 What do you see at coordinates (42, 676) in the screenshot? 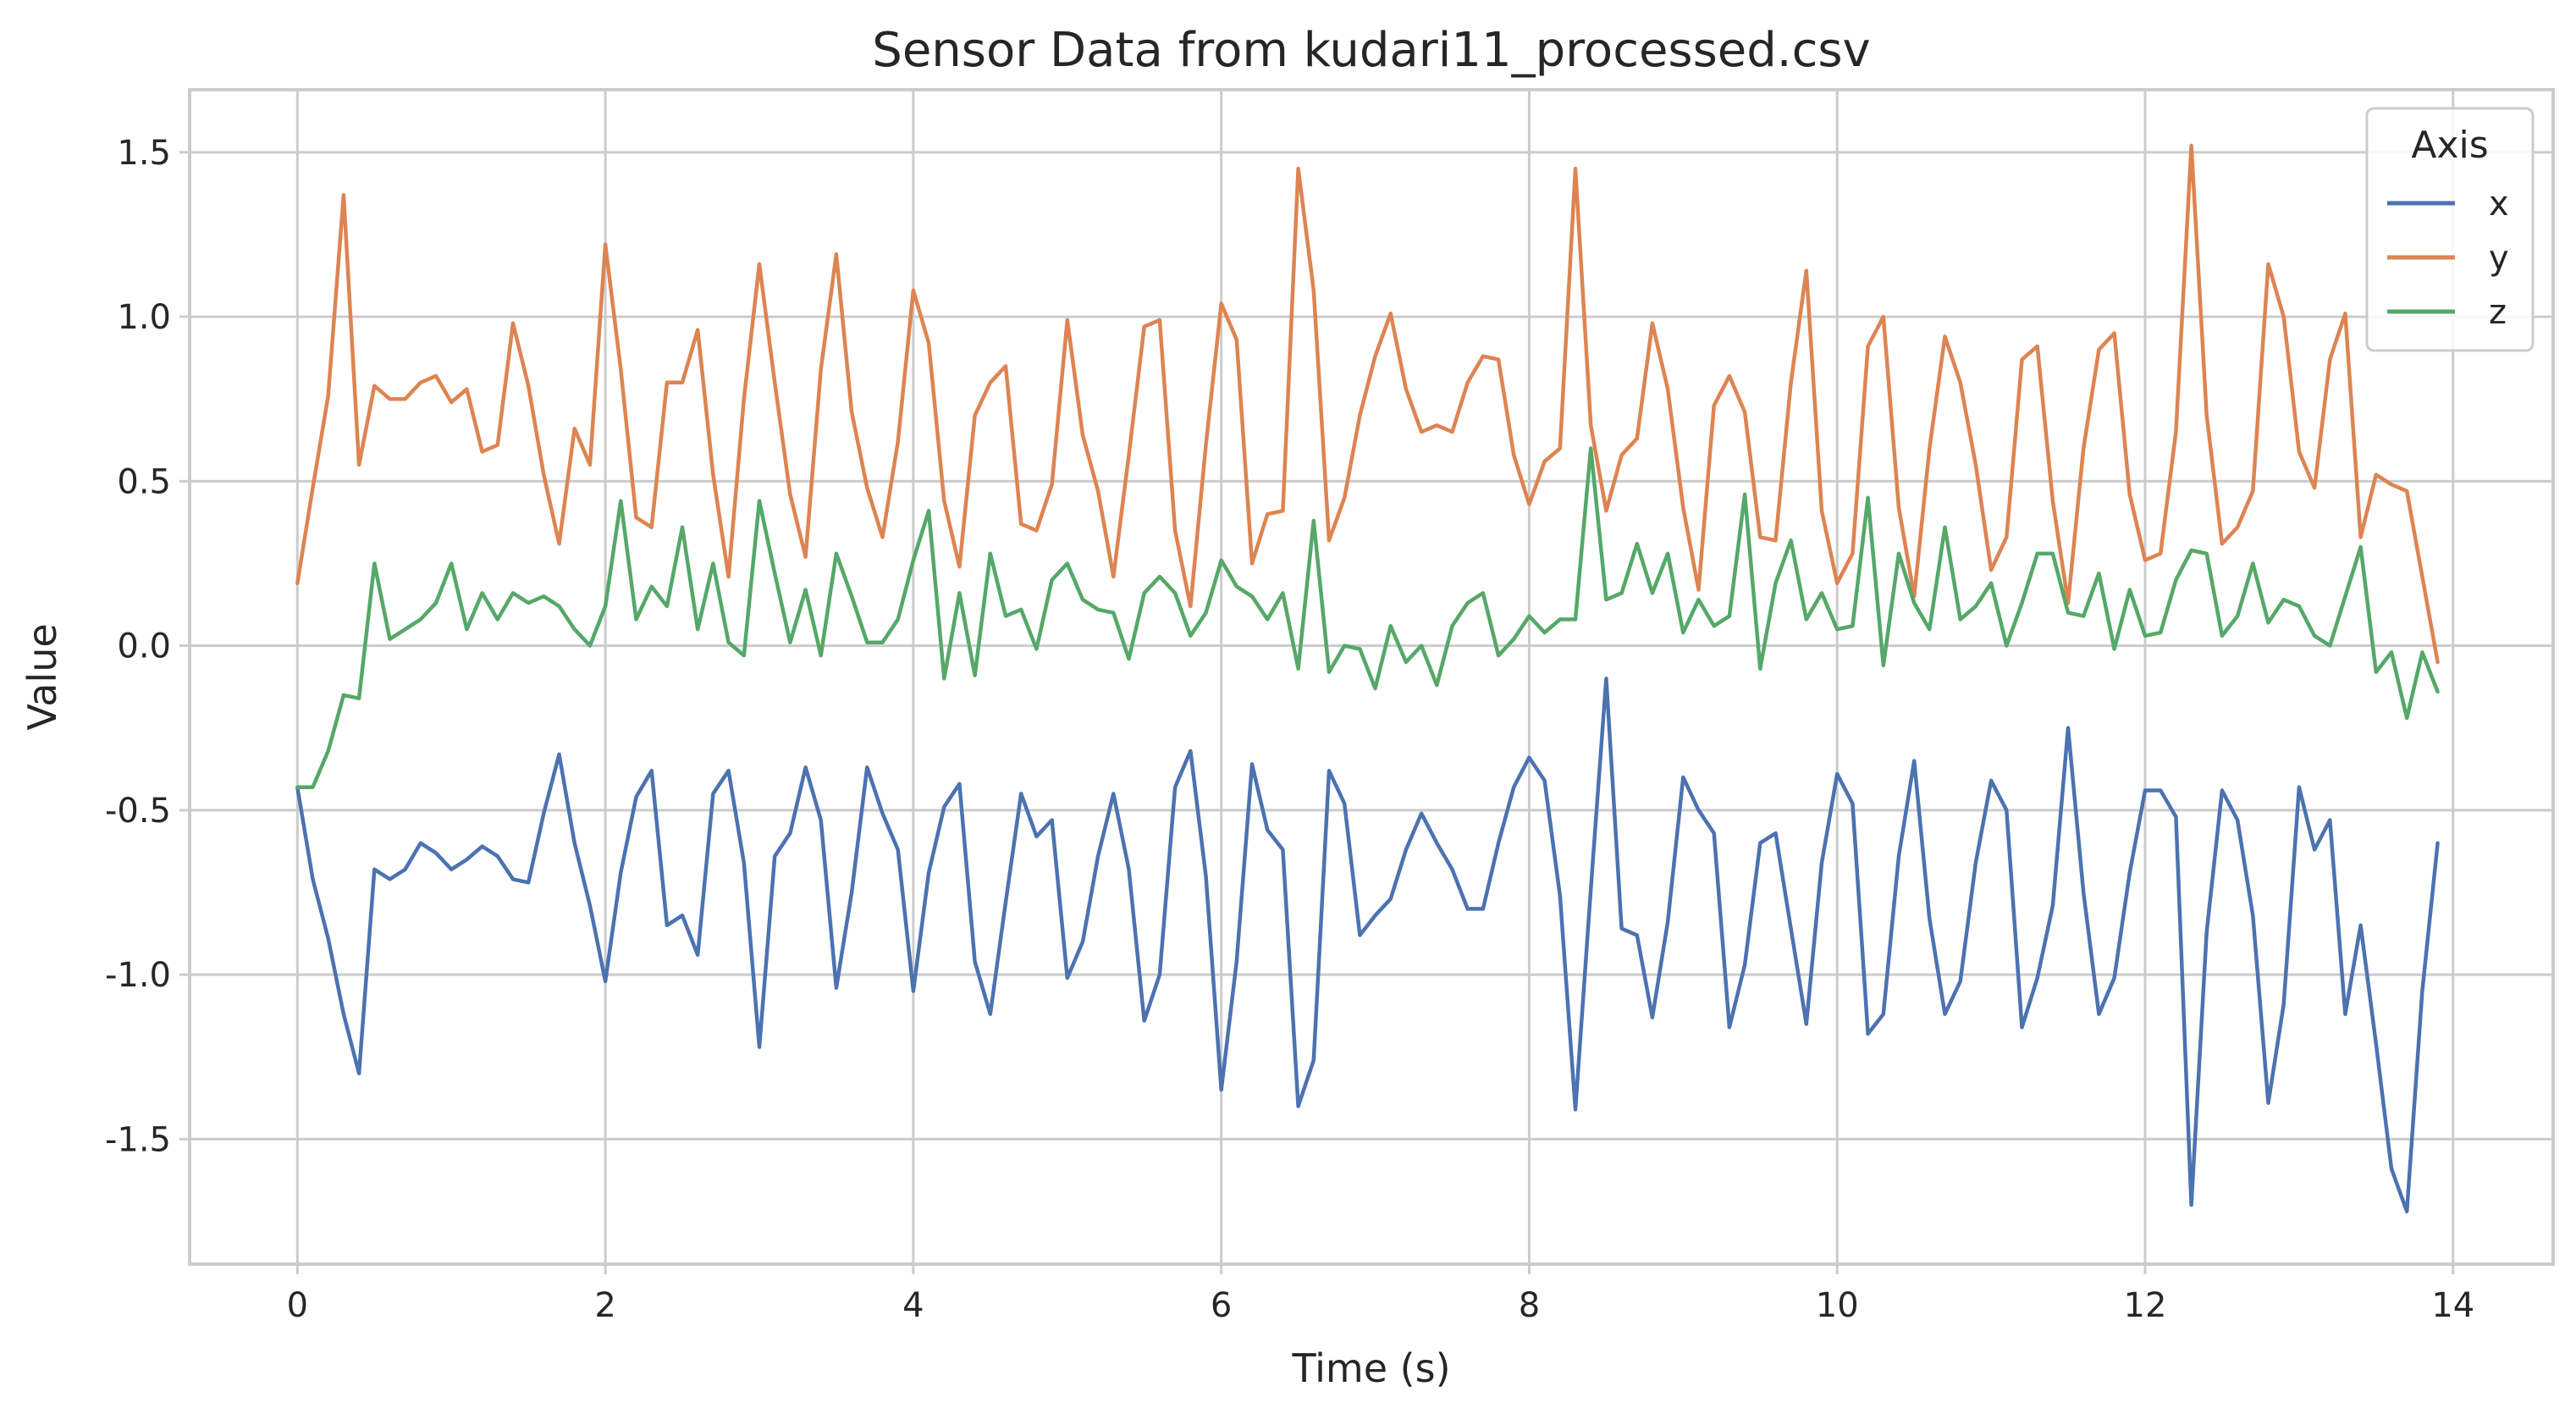
I see `y-axis-label: Value` at bounding box center [42, 676].